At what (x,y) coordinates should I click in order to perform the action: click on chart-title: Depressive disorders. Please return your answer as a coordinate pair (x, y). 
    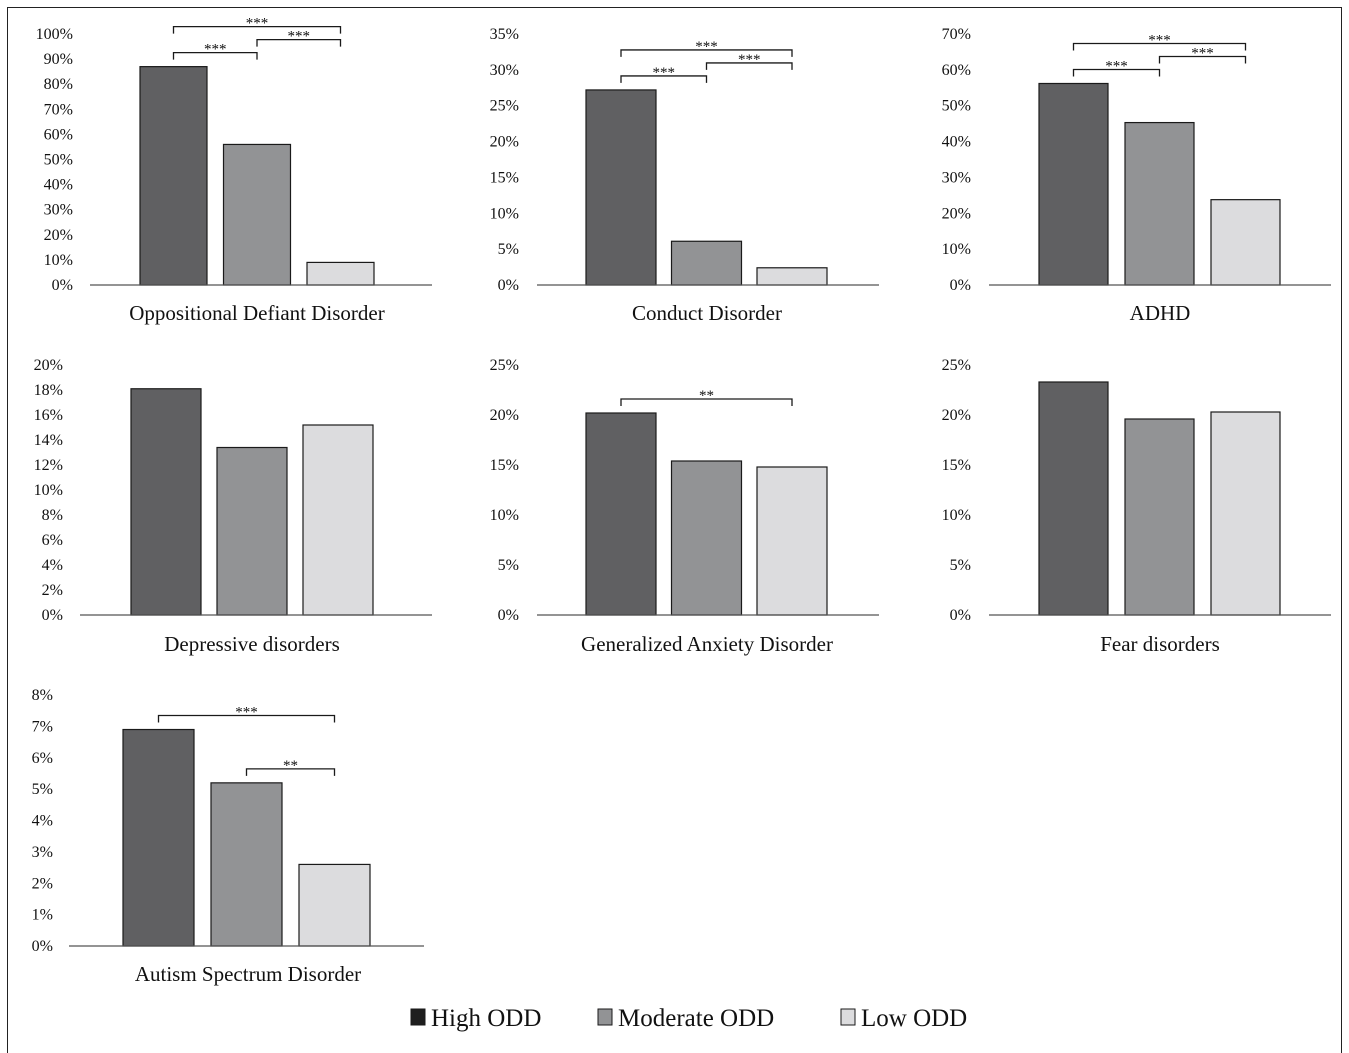
    Looking at the image, I should click on (252, 644).